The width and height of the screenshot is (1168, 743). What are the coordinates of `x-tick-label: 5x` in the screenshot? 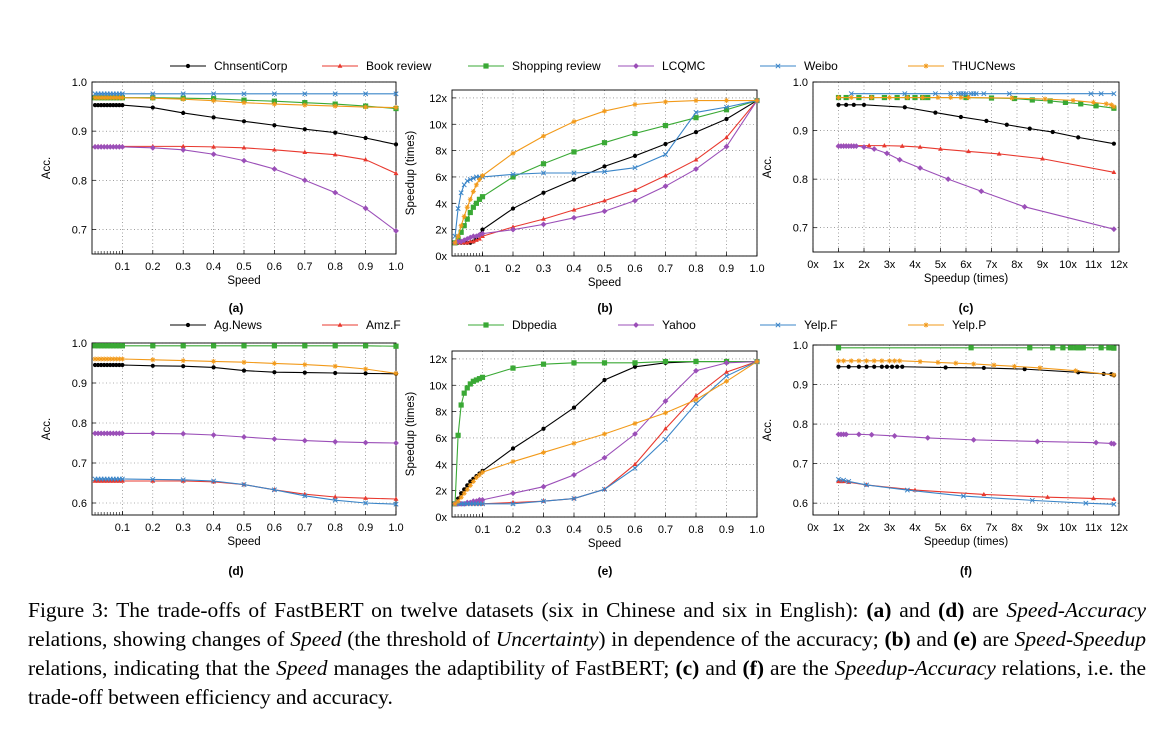 It's located at (941, 265).